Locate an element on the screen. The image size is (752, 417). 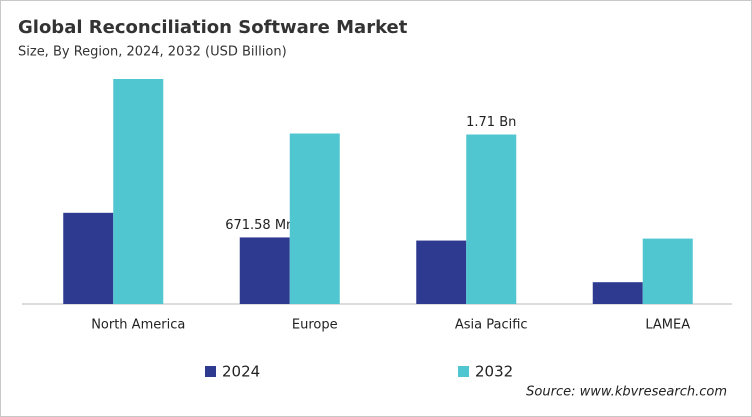
x-tick-label: Europe is located at coordinates (315, 325).